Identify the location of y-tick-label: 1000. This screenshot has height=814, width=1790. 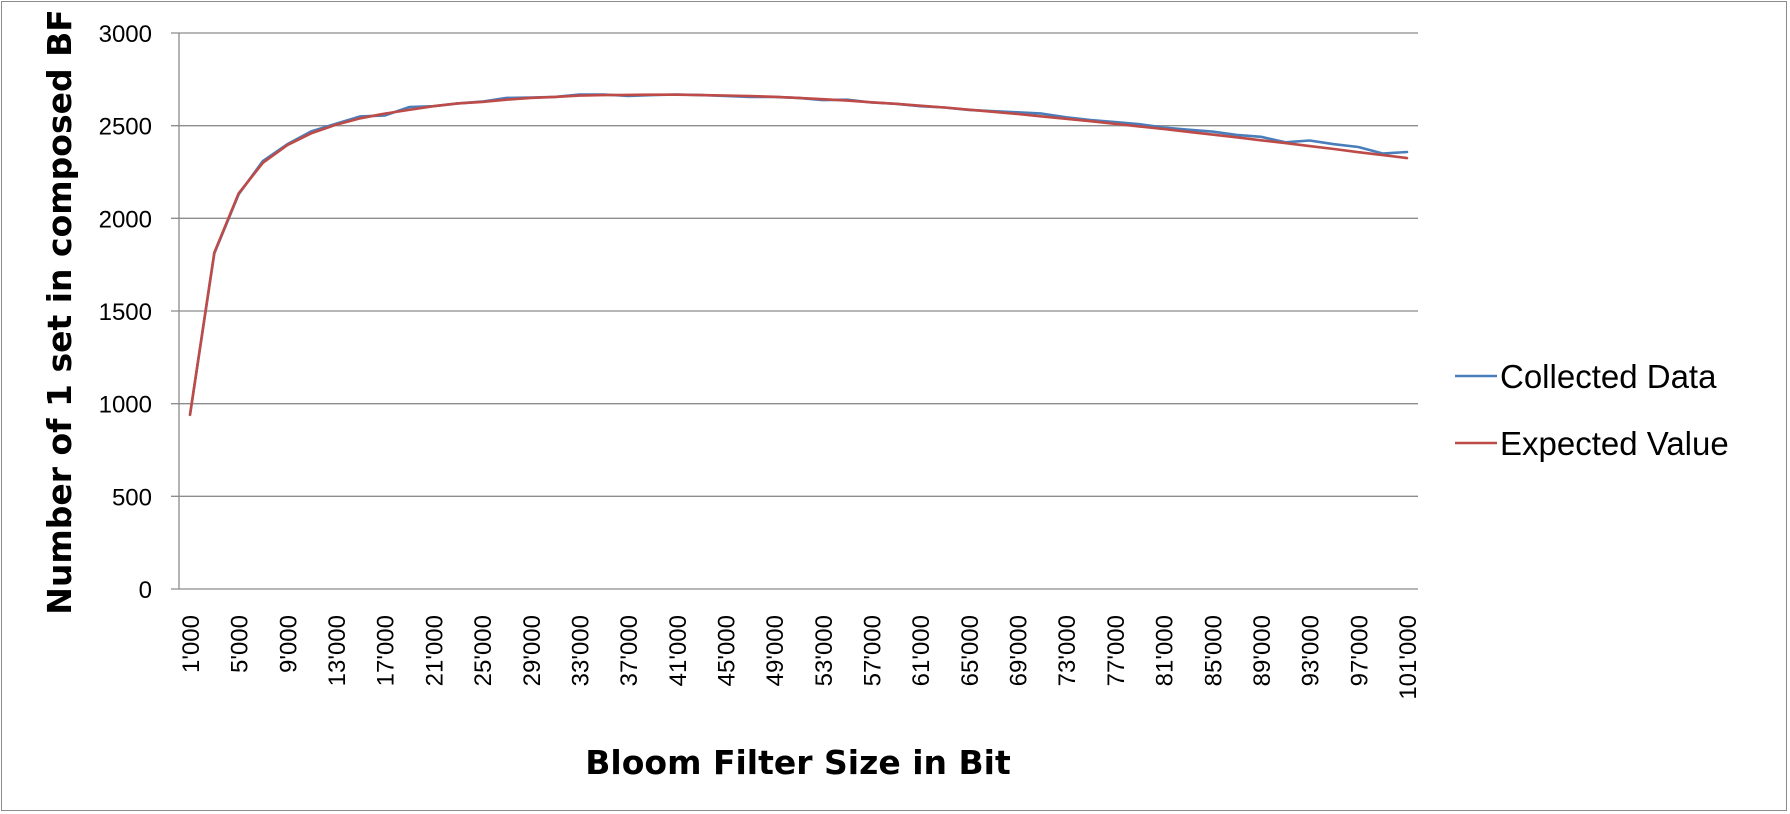
(125, 405).